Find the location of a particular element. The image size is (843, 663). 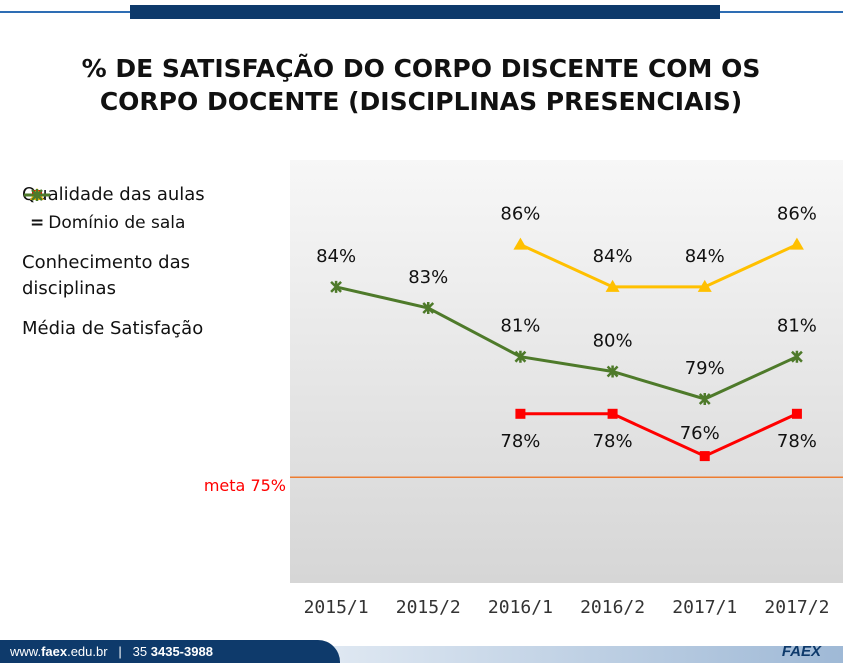

chart-title: % DE SATISFAÇÃO DO CORPO DISCENTE COM OS is located at coordinates (421, 68).